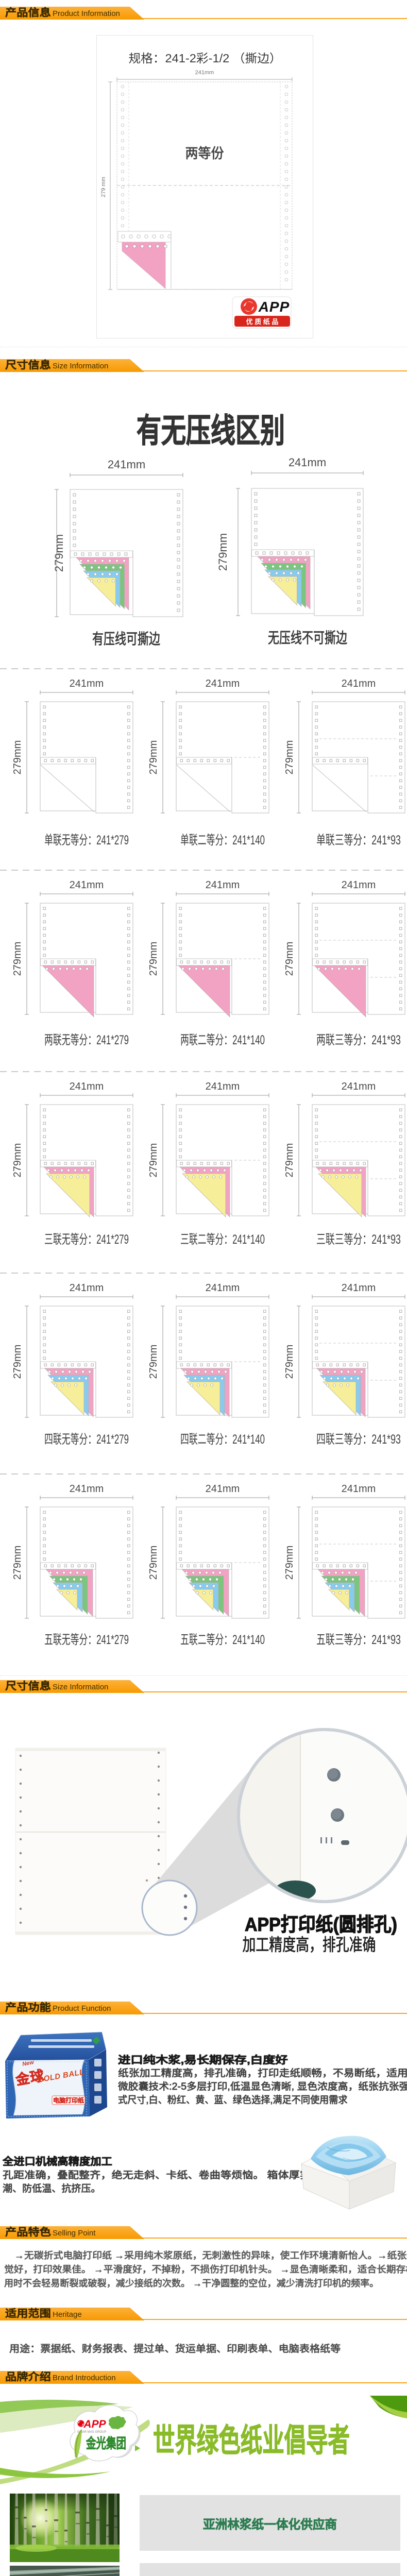 The image size is (407, 2576). Describe the element at coordinates (309, 1944) in the screenshot. I see `svg-text: 加工精度高，排孔准确` at that location.